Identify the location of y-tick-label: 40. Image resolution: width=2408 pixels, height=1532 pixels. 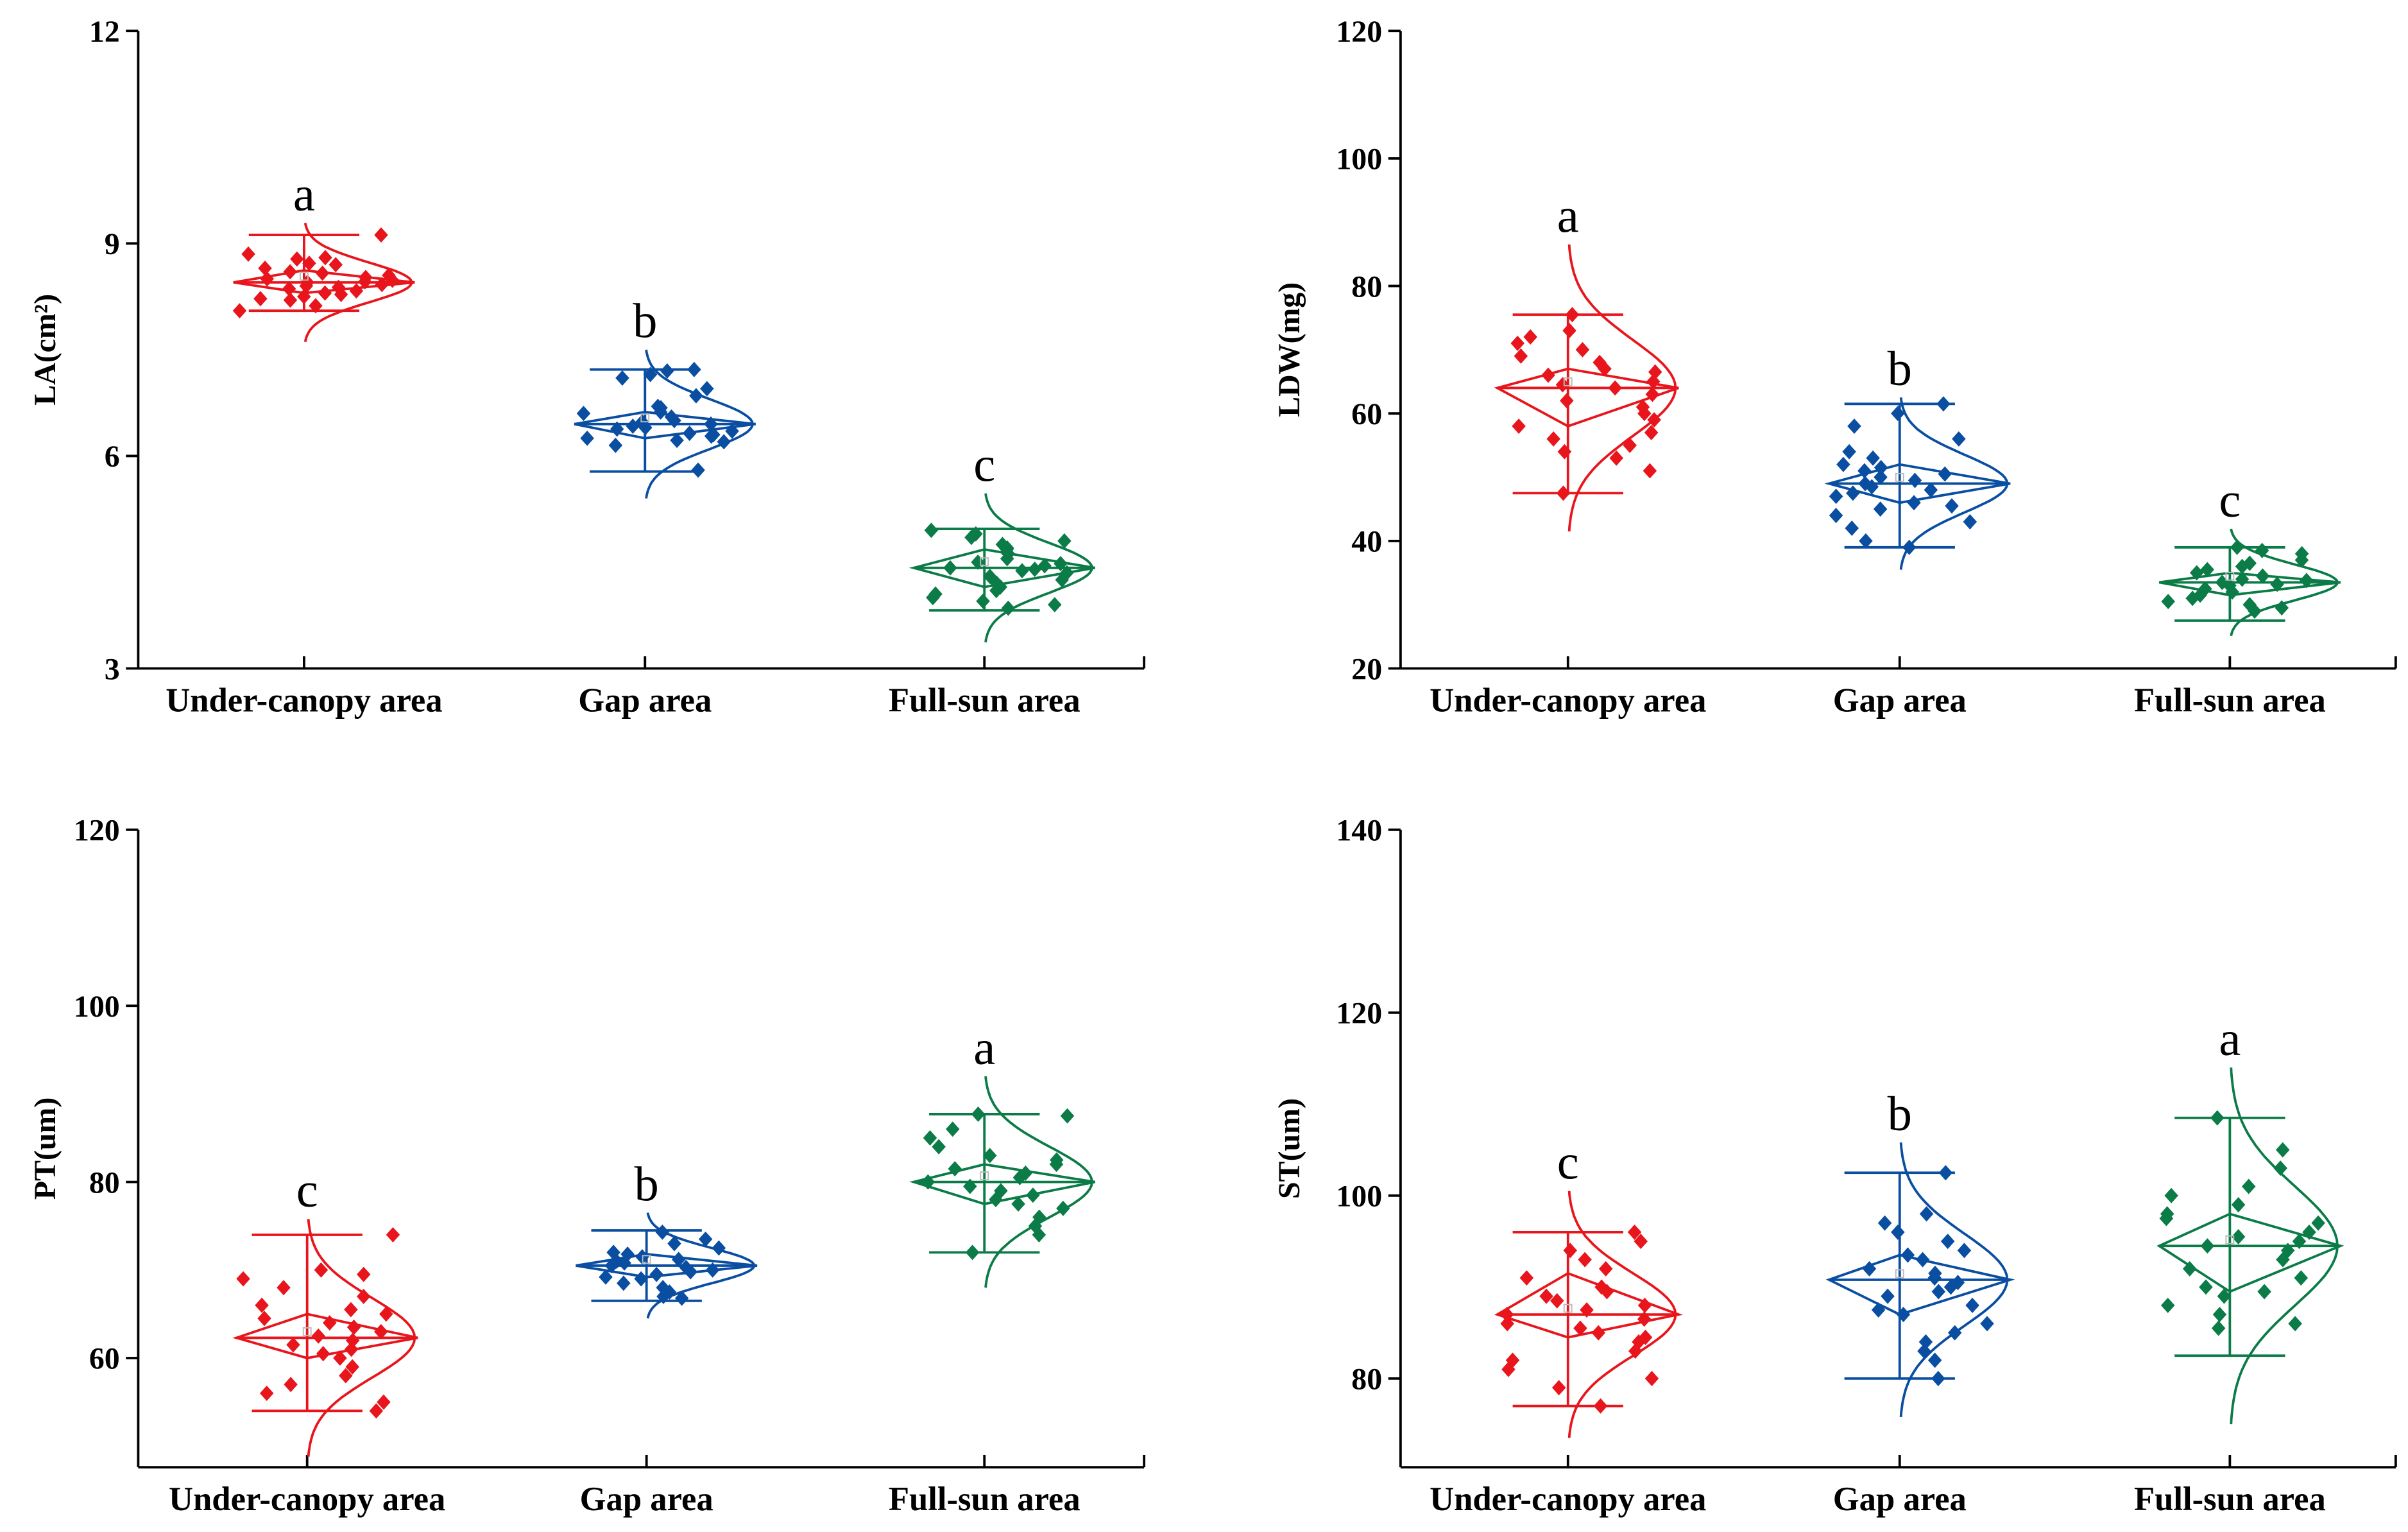
(1366, 542).